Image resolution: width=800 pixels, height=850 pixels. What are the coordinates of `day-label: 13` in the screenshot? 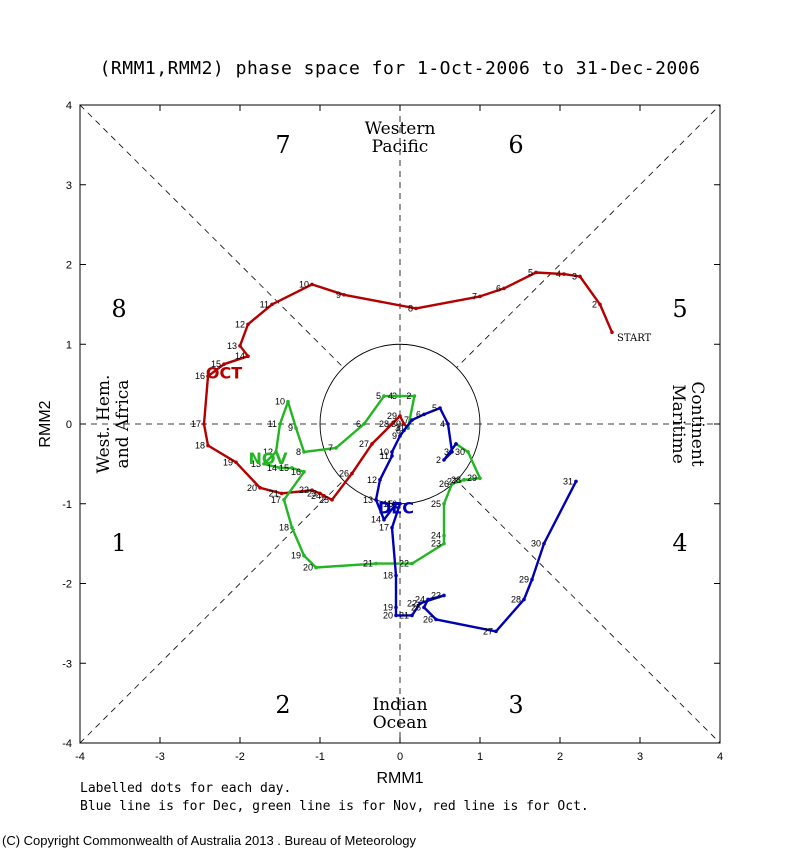 It's located at (232, 346).